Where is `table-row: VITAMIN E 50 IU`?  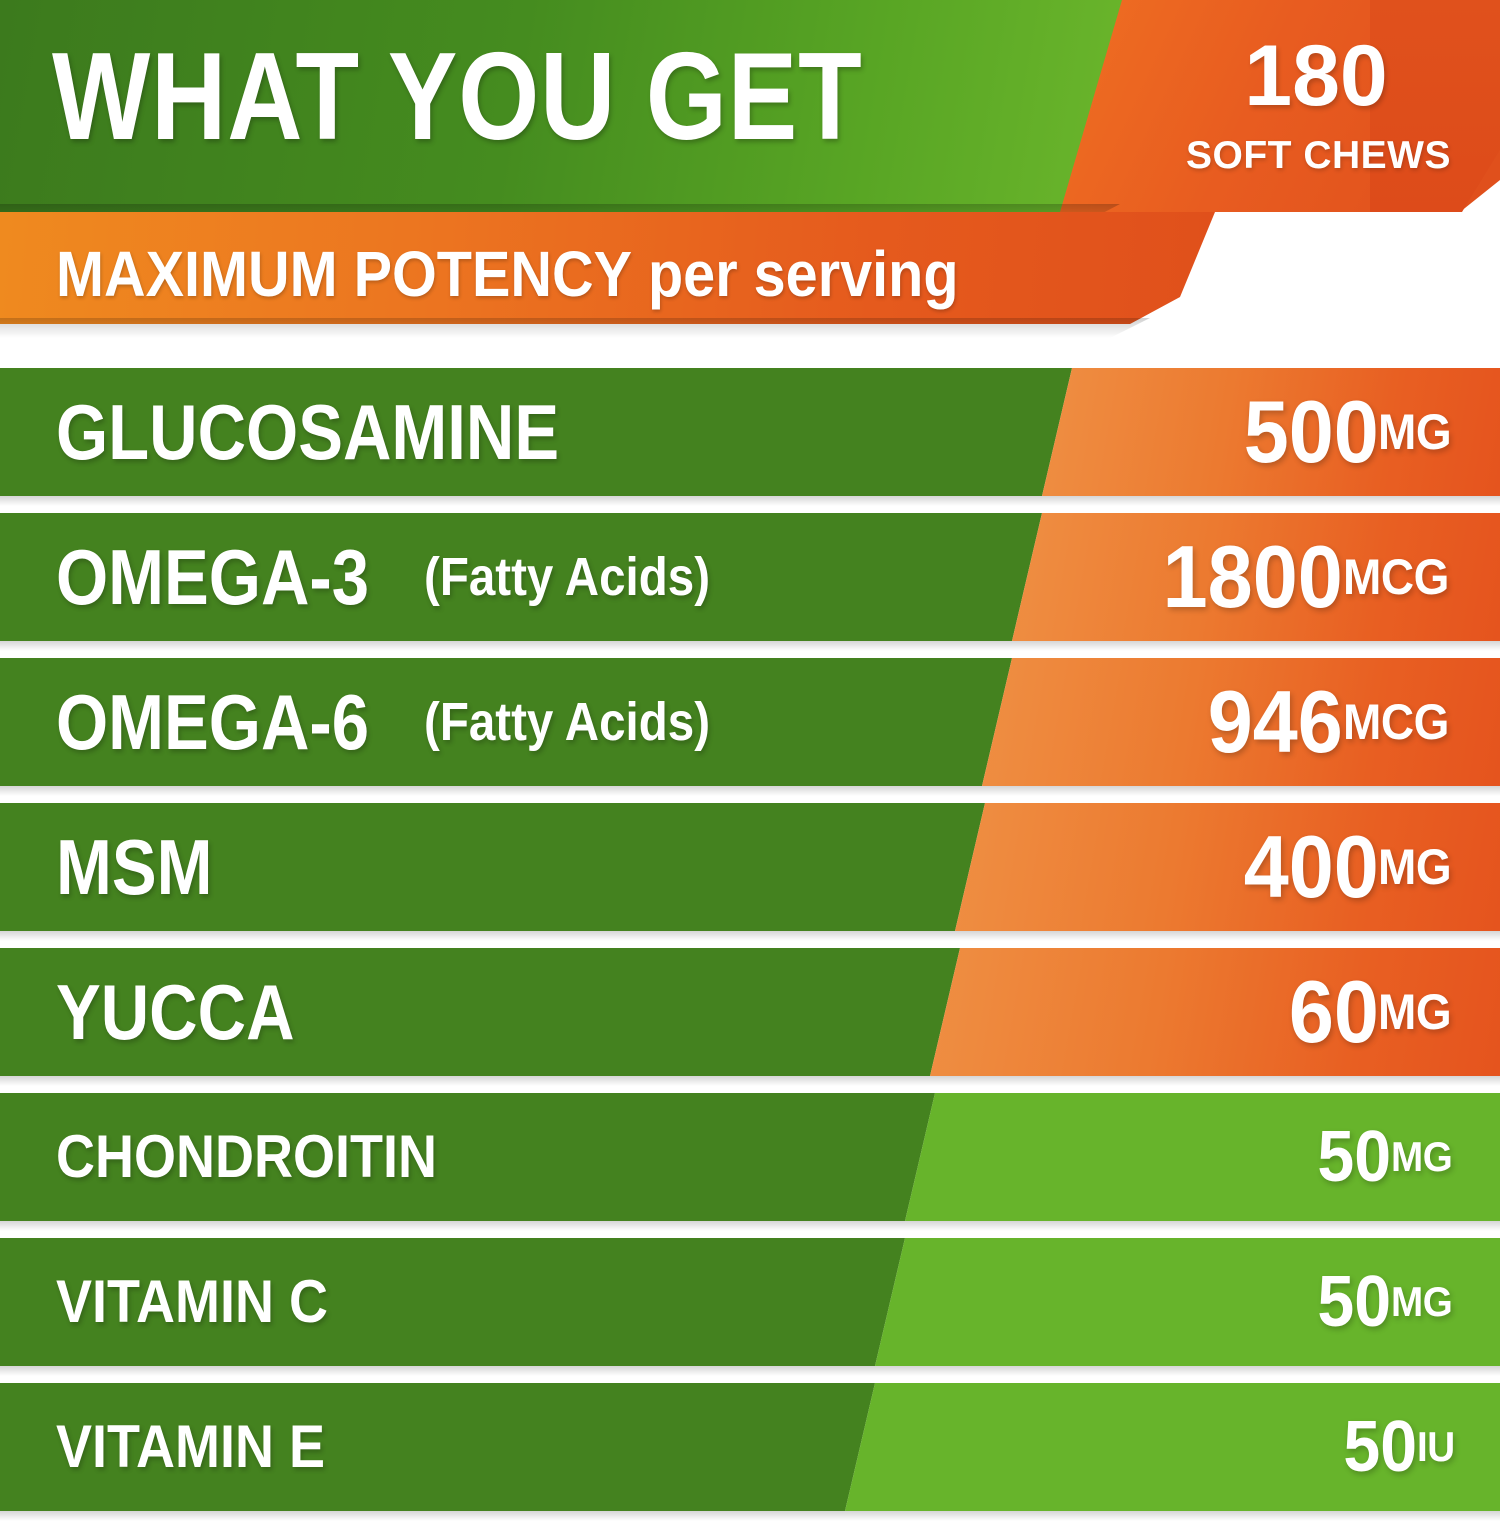
table-row: VITAMIN E 50 IU is located at coordinates (750, 1452).